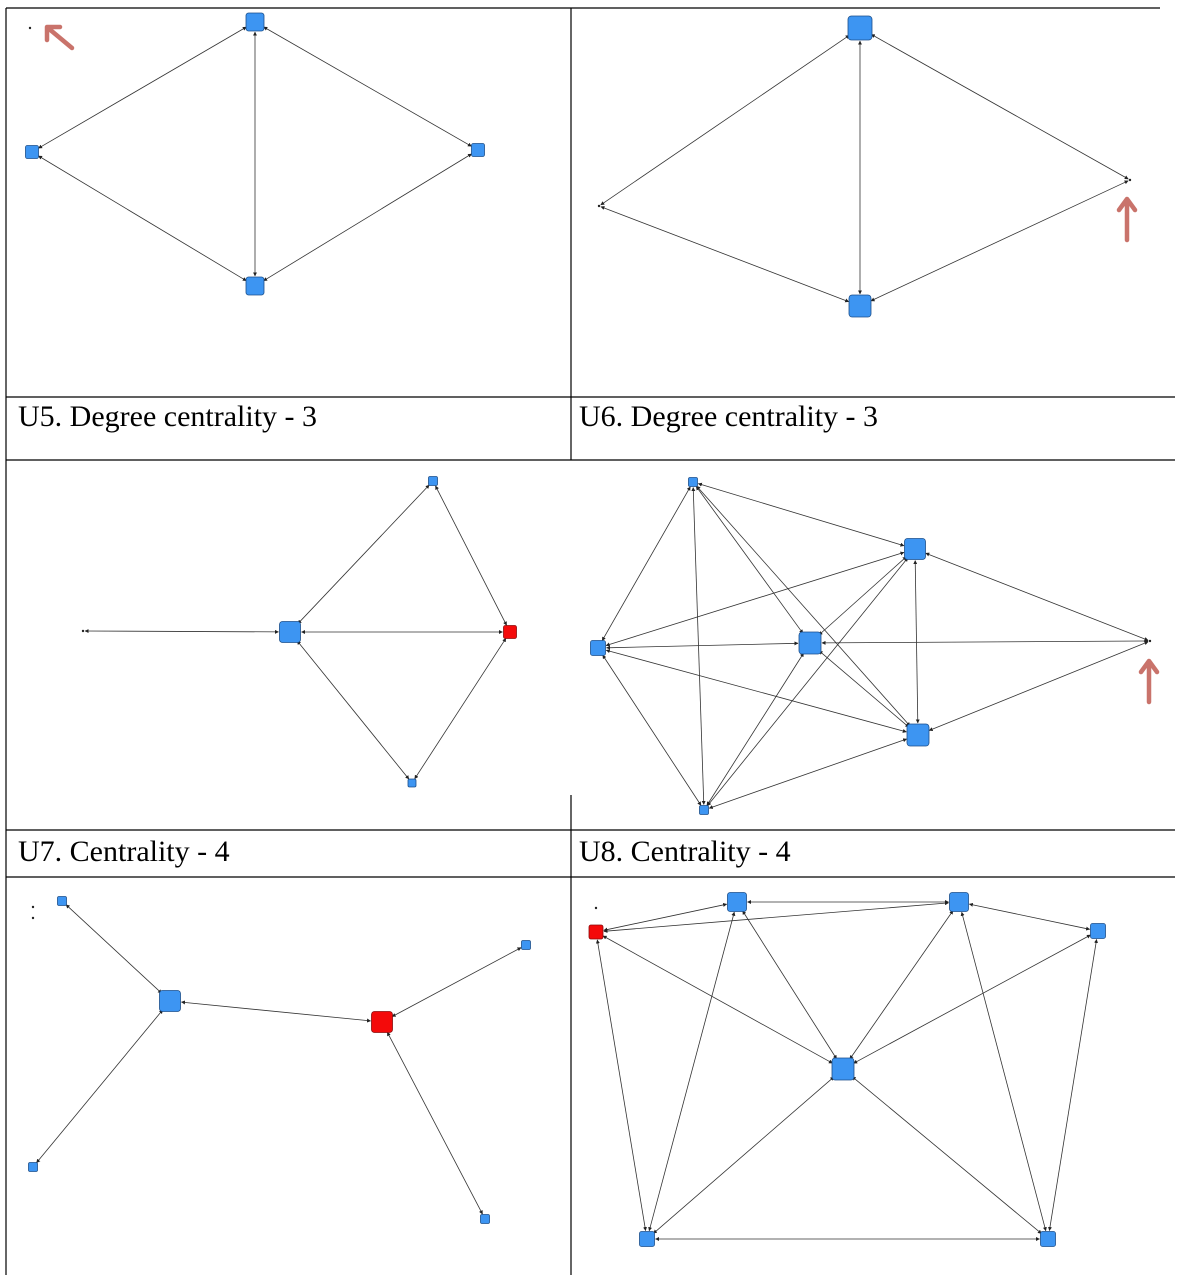 The image size is (1184, 1275). I want to click on edge-u6-c-d, so click(999, 241).